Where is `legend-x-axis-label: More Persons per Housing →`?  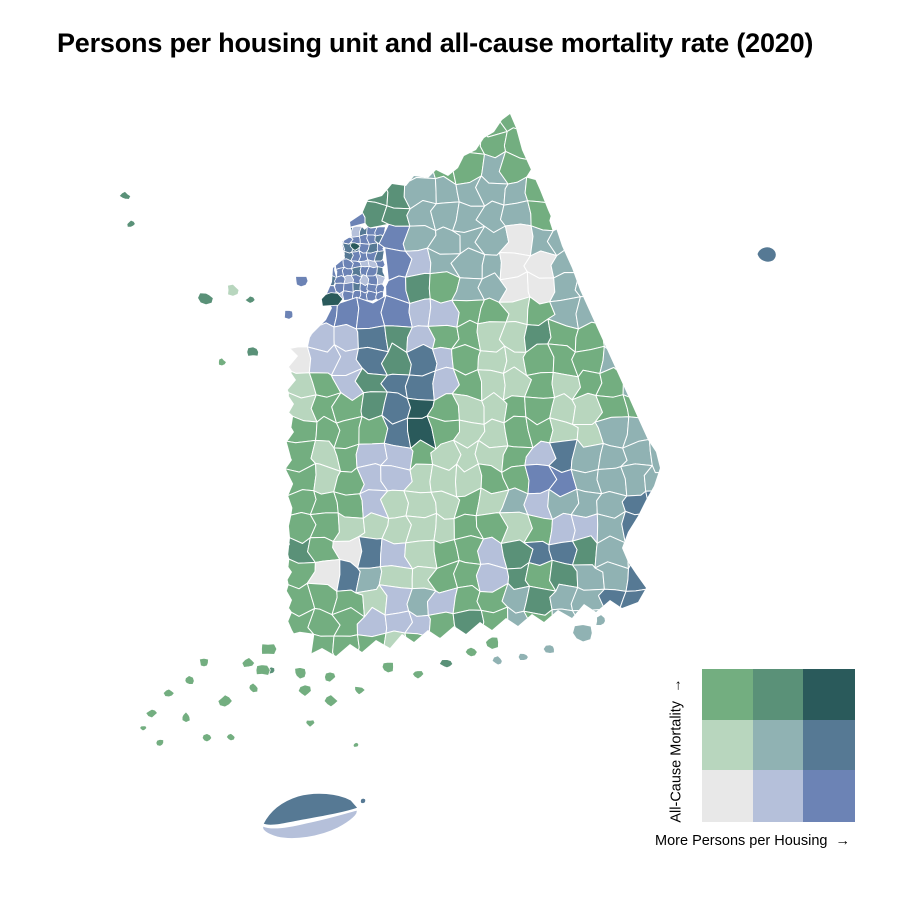 legend-x-axis-label: More Persons per Housing → is located at coordinates (753, 841).